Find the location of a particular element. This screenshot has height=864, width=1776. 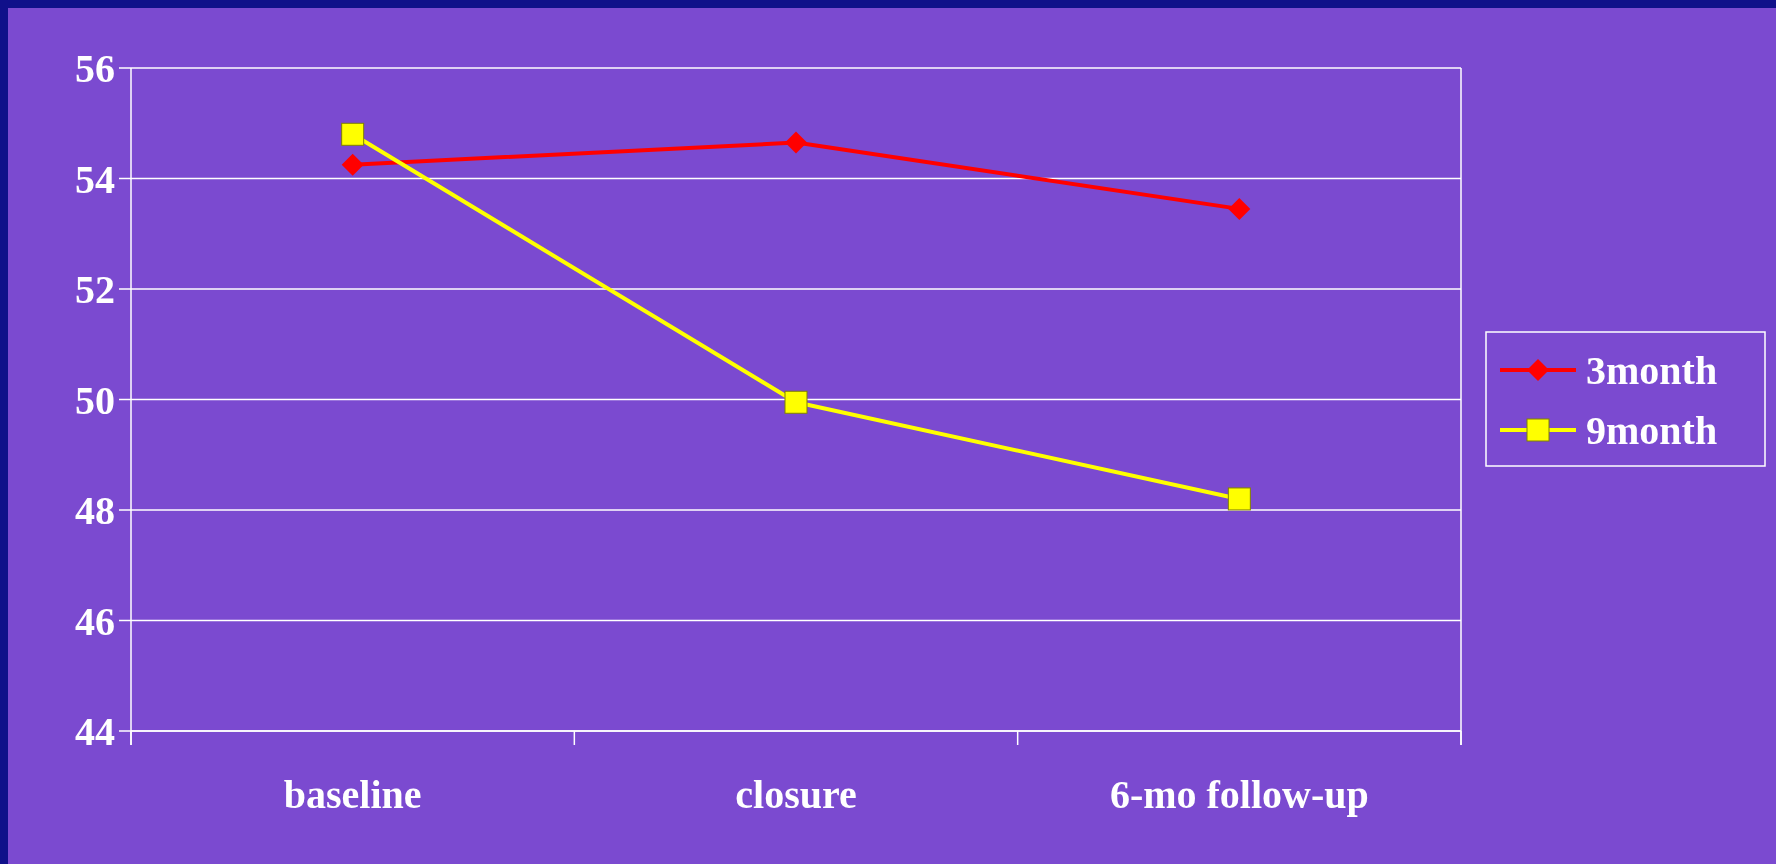

y-tick-label: 52 is located at coordinates (95, 289).